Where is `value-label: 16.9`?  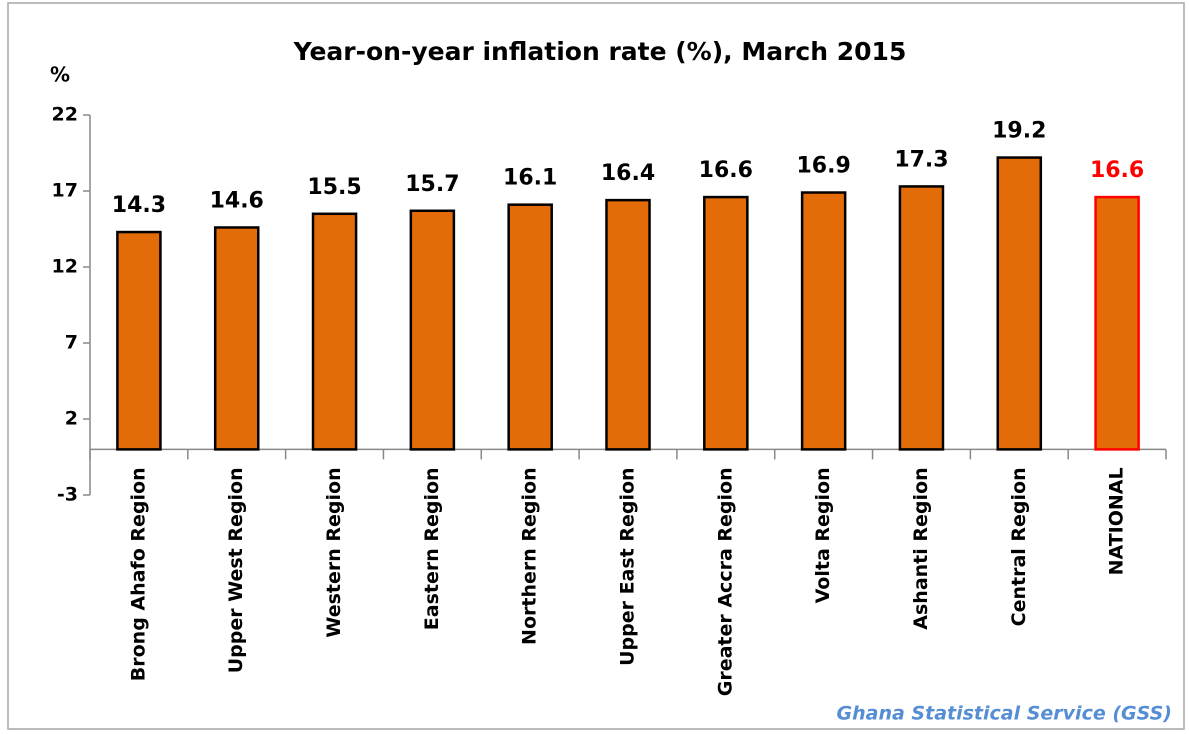
value-label: 16.9 is located at coordinates (823, 166).